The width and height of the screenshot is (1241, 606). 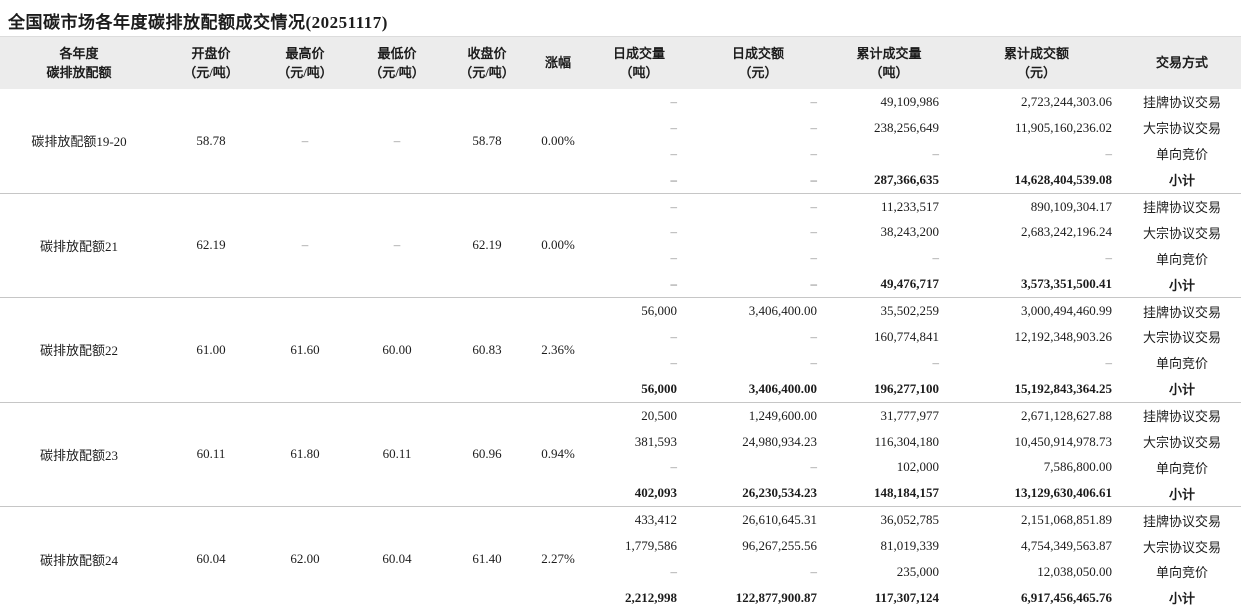 What do you see at coordinates (1063, 127) in the screenshot?
I see `cum-amount-cell: 11,905,160,236.02` at bounding box center [1063, 127].